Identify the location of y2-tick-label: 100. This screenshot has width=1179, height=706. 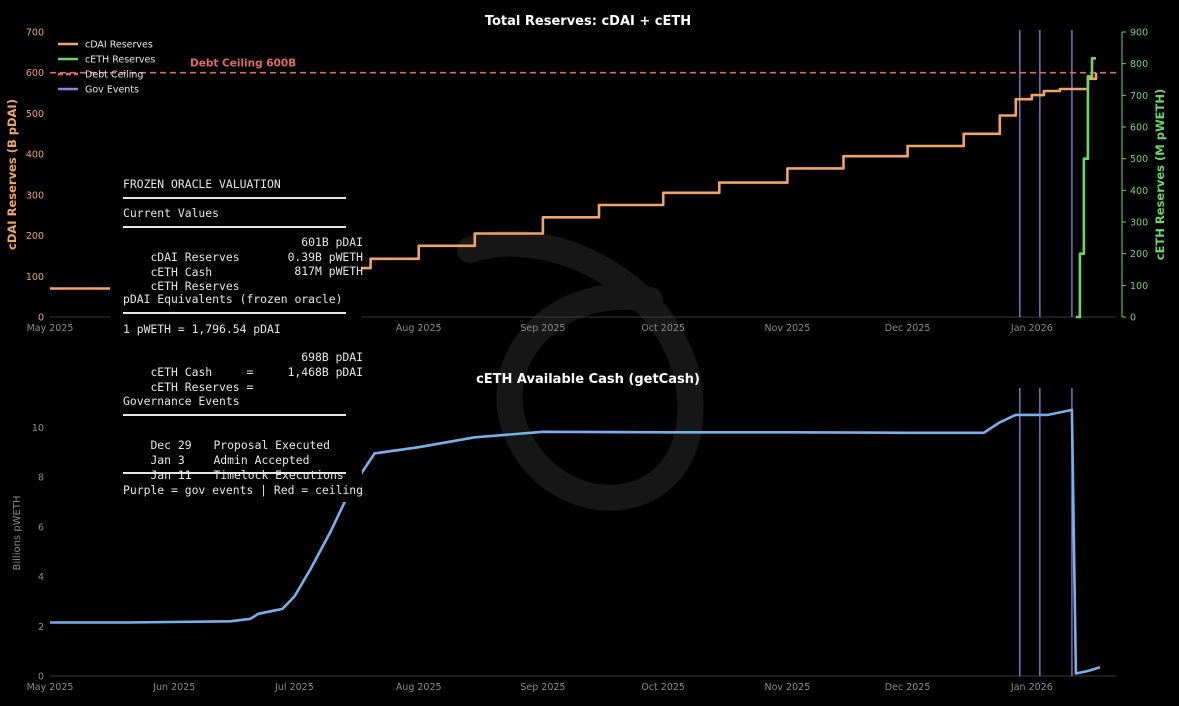
(1139, 286).